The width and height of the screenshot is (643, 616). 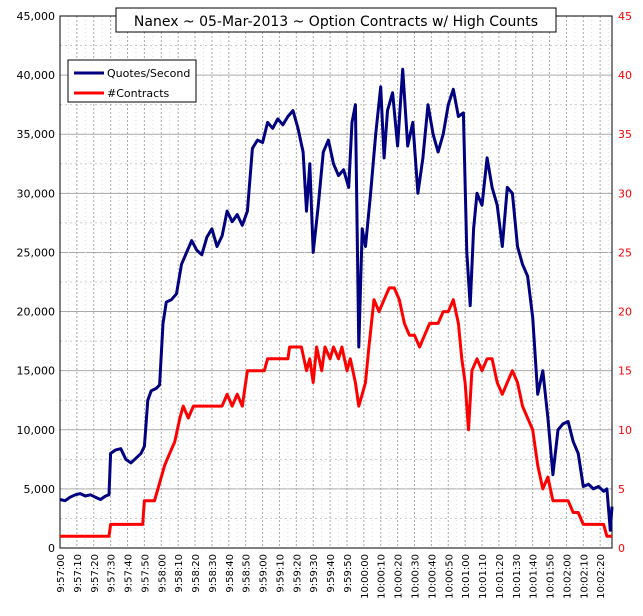 What do you see at coordinates (51, 548) in the screenshot?
I see `y-left-tick-label: 0` at bounding box center [51, 548].